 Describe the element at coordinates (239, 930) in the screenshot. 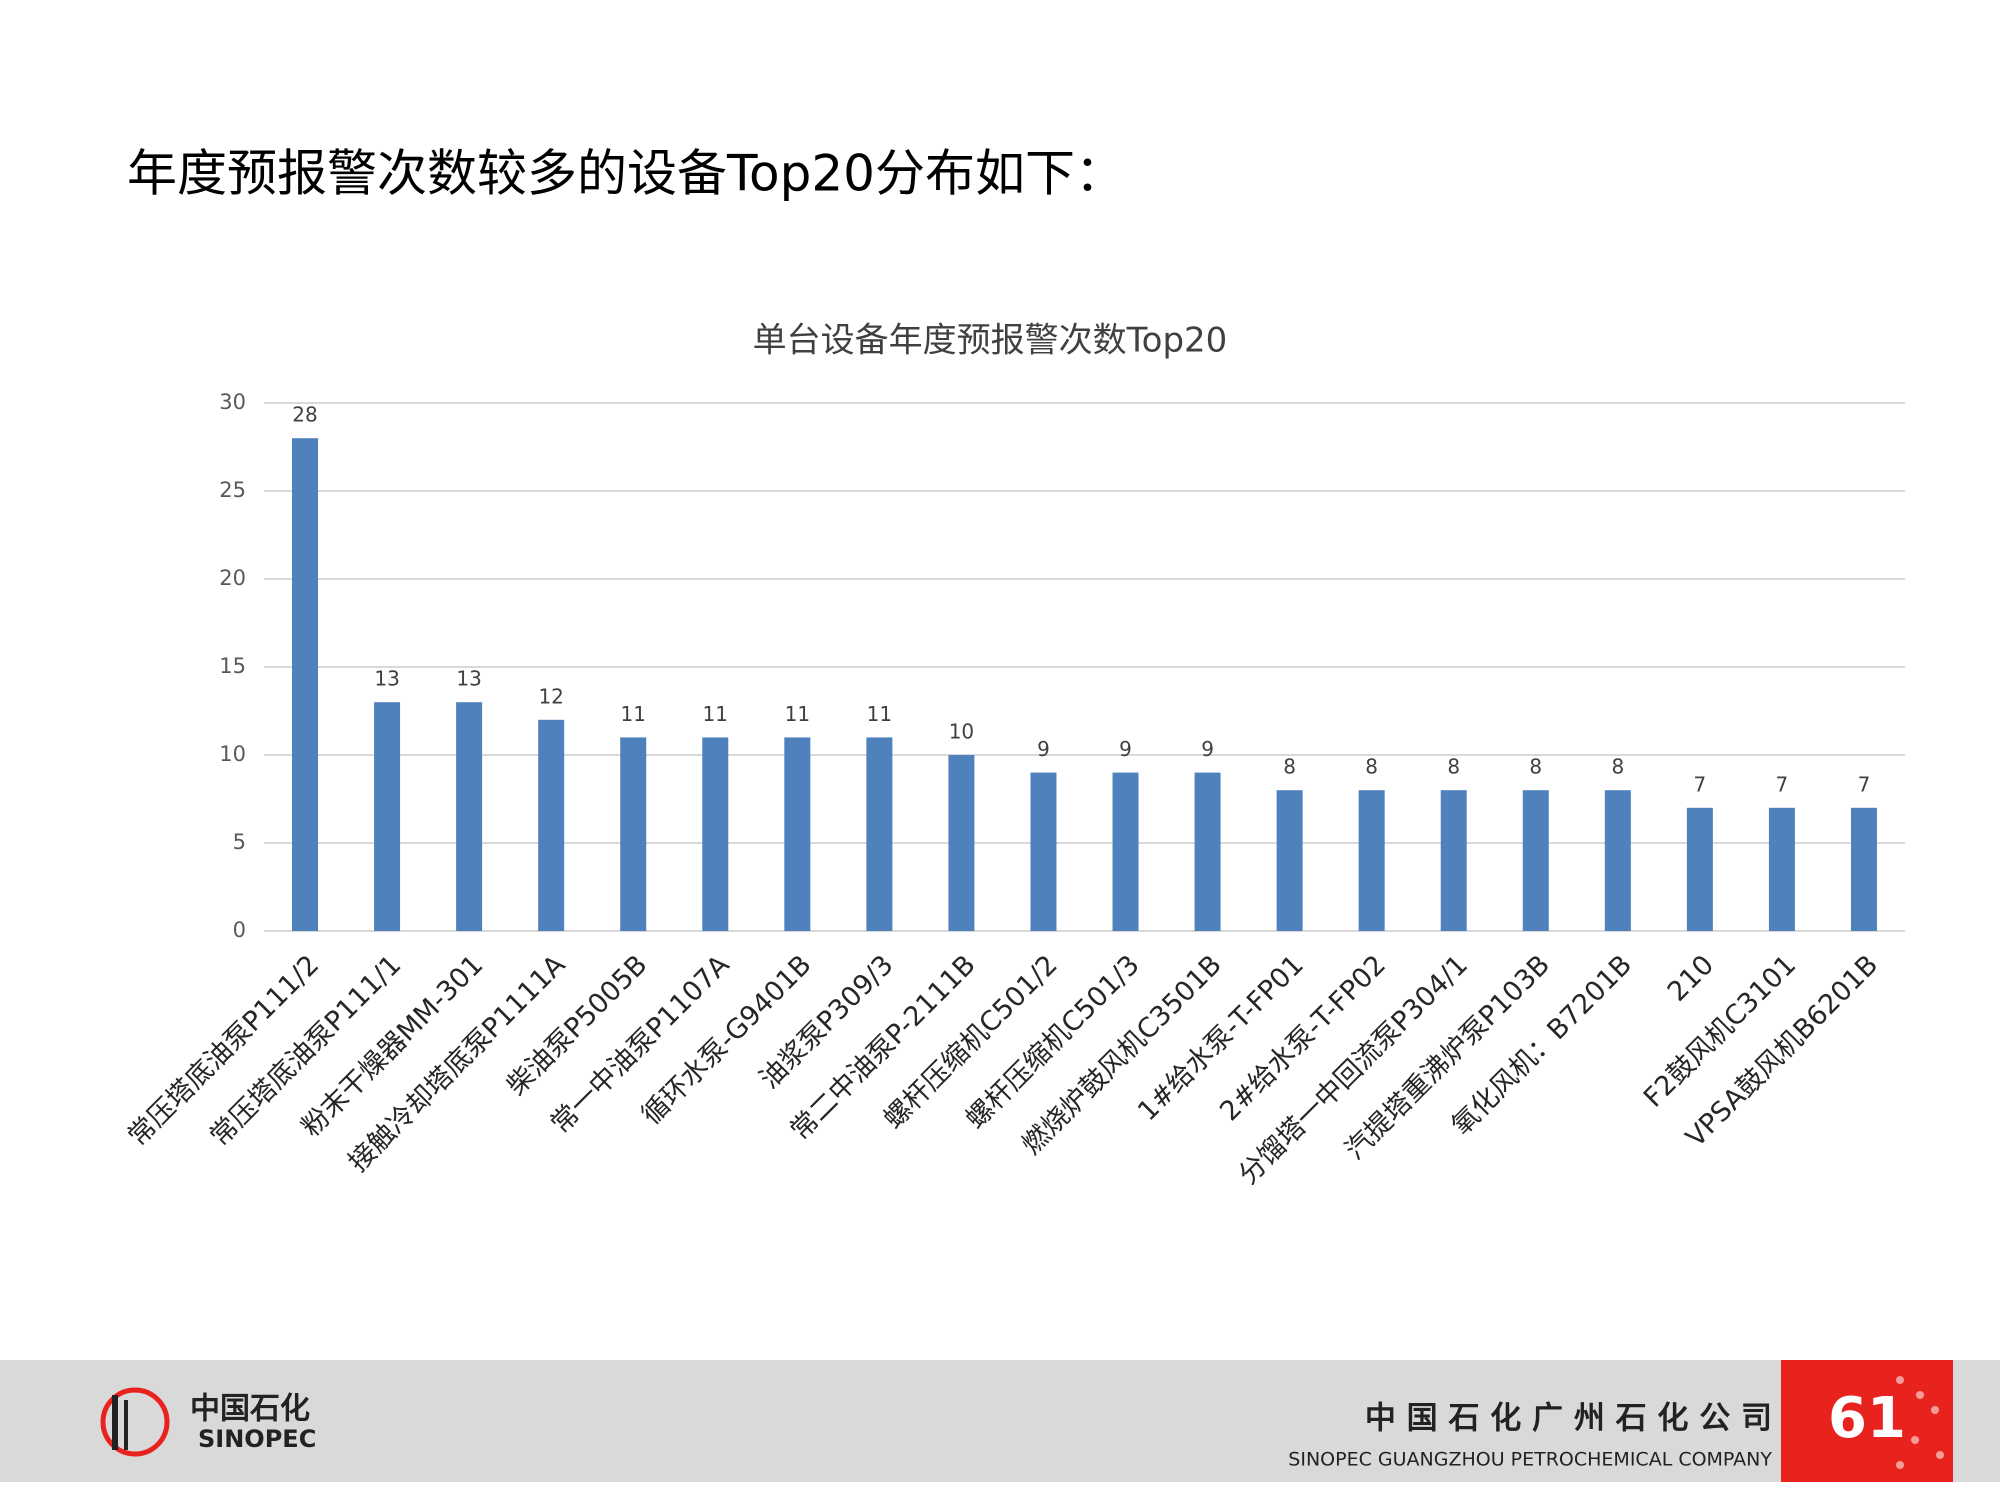

I see `y-tick-label: 0` at that location.